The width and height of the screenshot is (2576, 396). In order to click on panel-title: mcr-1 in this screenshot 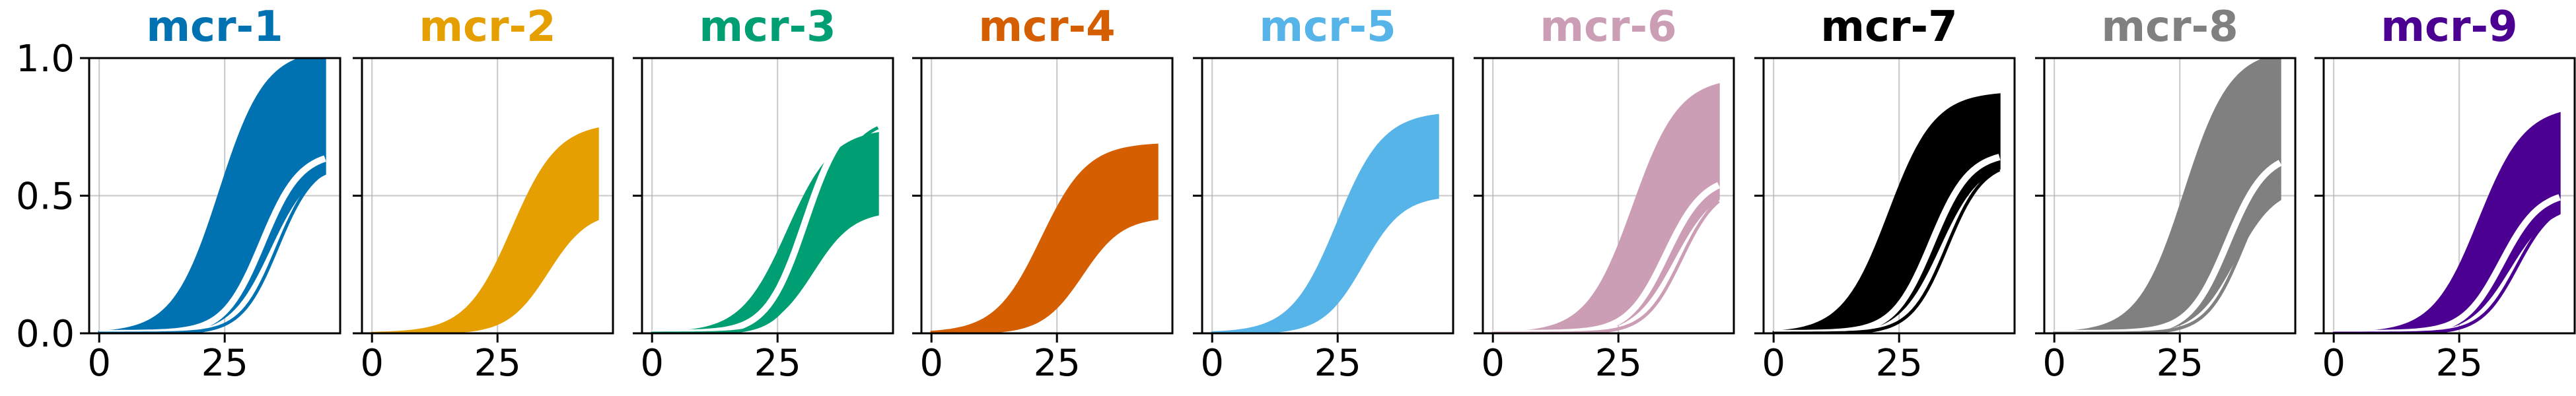, I will do `click(214, 27)`.